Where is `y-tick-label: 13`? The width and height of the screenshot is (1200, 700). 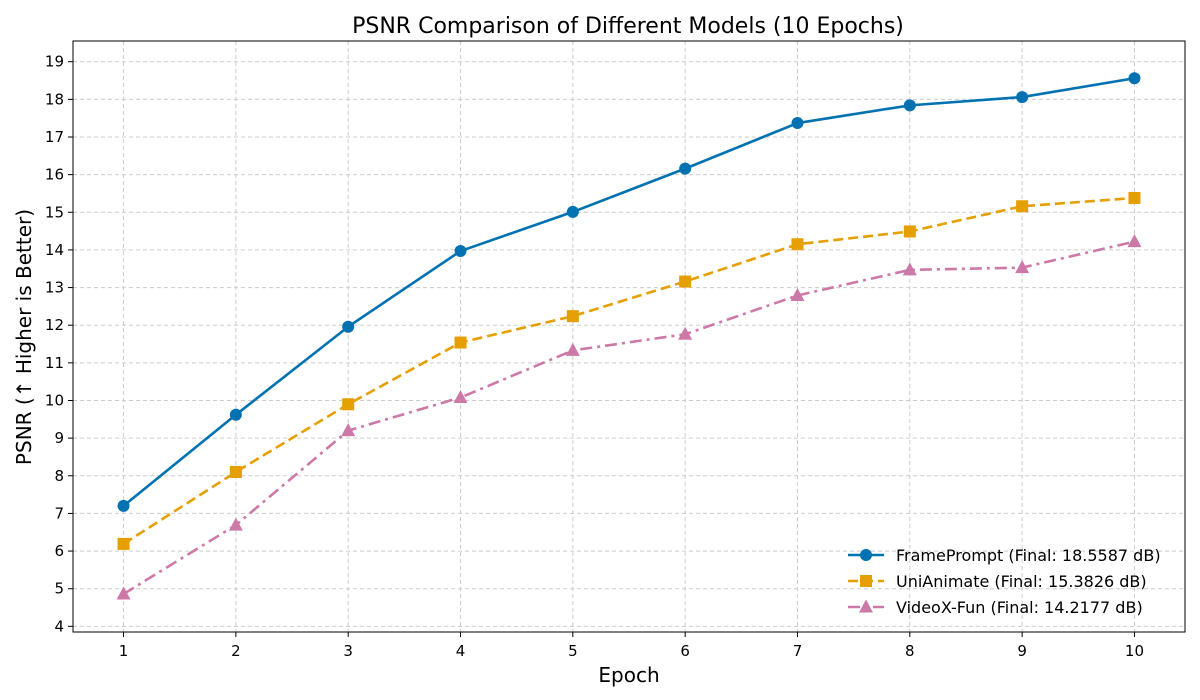 y-tick-label: 13 is located at coordinates (54, 288).